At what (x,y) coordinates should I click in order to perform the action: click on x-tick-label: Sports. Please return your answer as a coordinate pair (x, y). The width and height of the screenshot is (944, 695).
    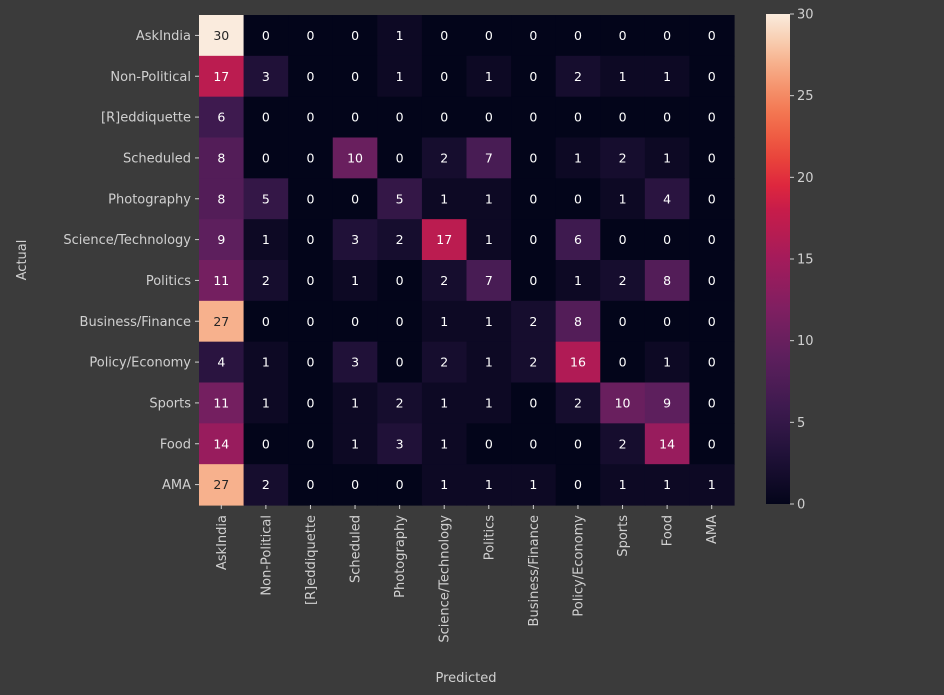
    Looking at the image, I should click on (623, 536).